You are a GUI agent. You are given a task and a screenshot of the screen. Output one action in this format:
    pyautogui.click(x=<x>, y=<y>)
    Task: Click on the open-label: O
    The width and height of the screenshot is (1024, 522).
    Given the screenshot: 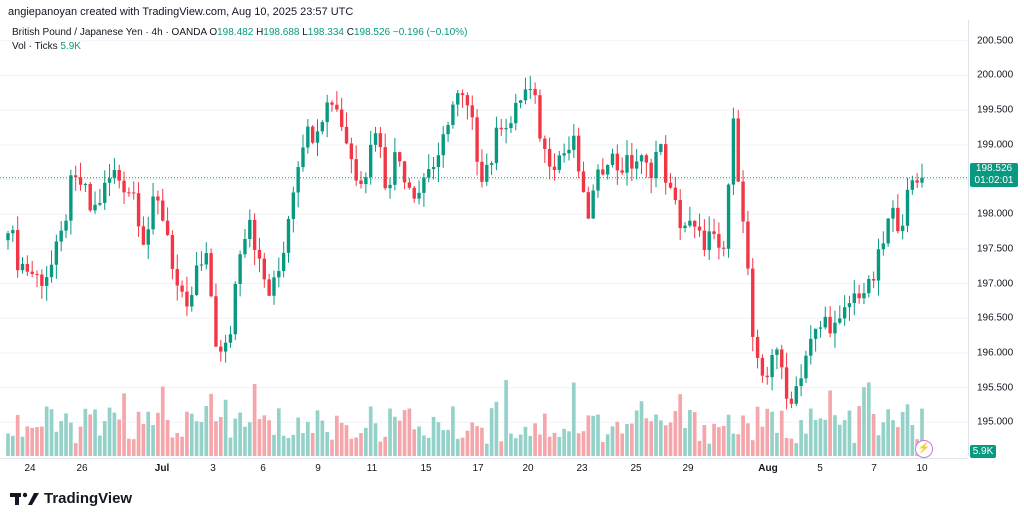 What is the action you would take?
    pyautogui.click(x=213, y=32)
    